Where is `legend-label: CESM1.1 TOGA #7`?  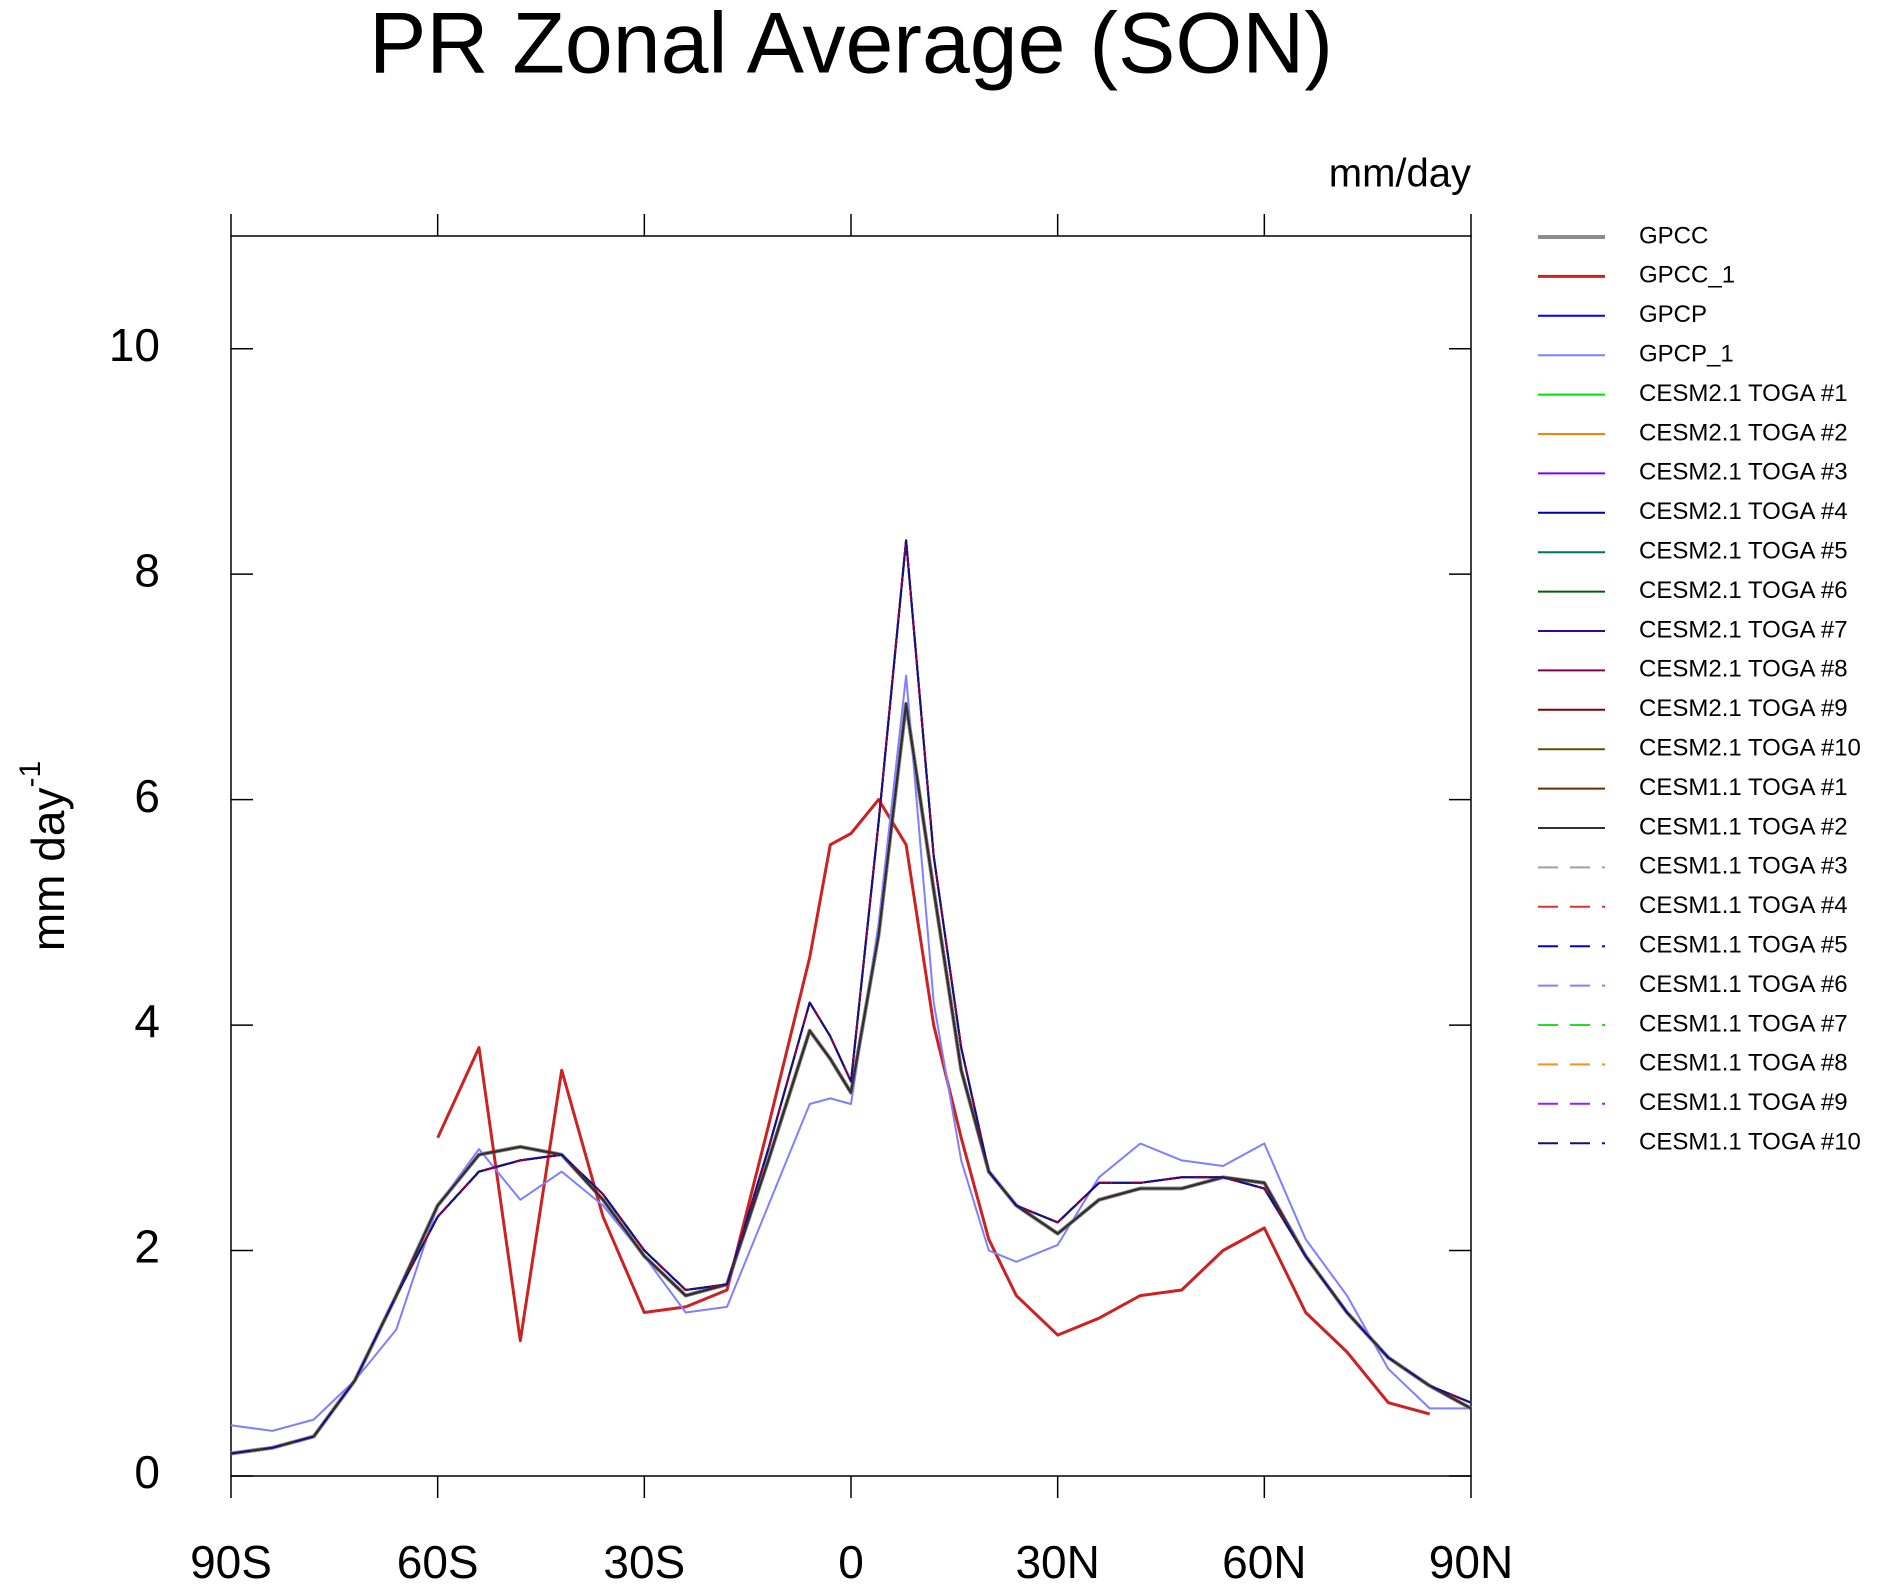 legend-label: CESM1.1 TOGA #7 is located at coordinates (1743, 1023).